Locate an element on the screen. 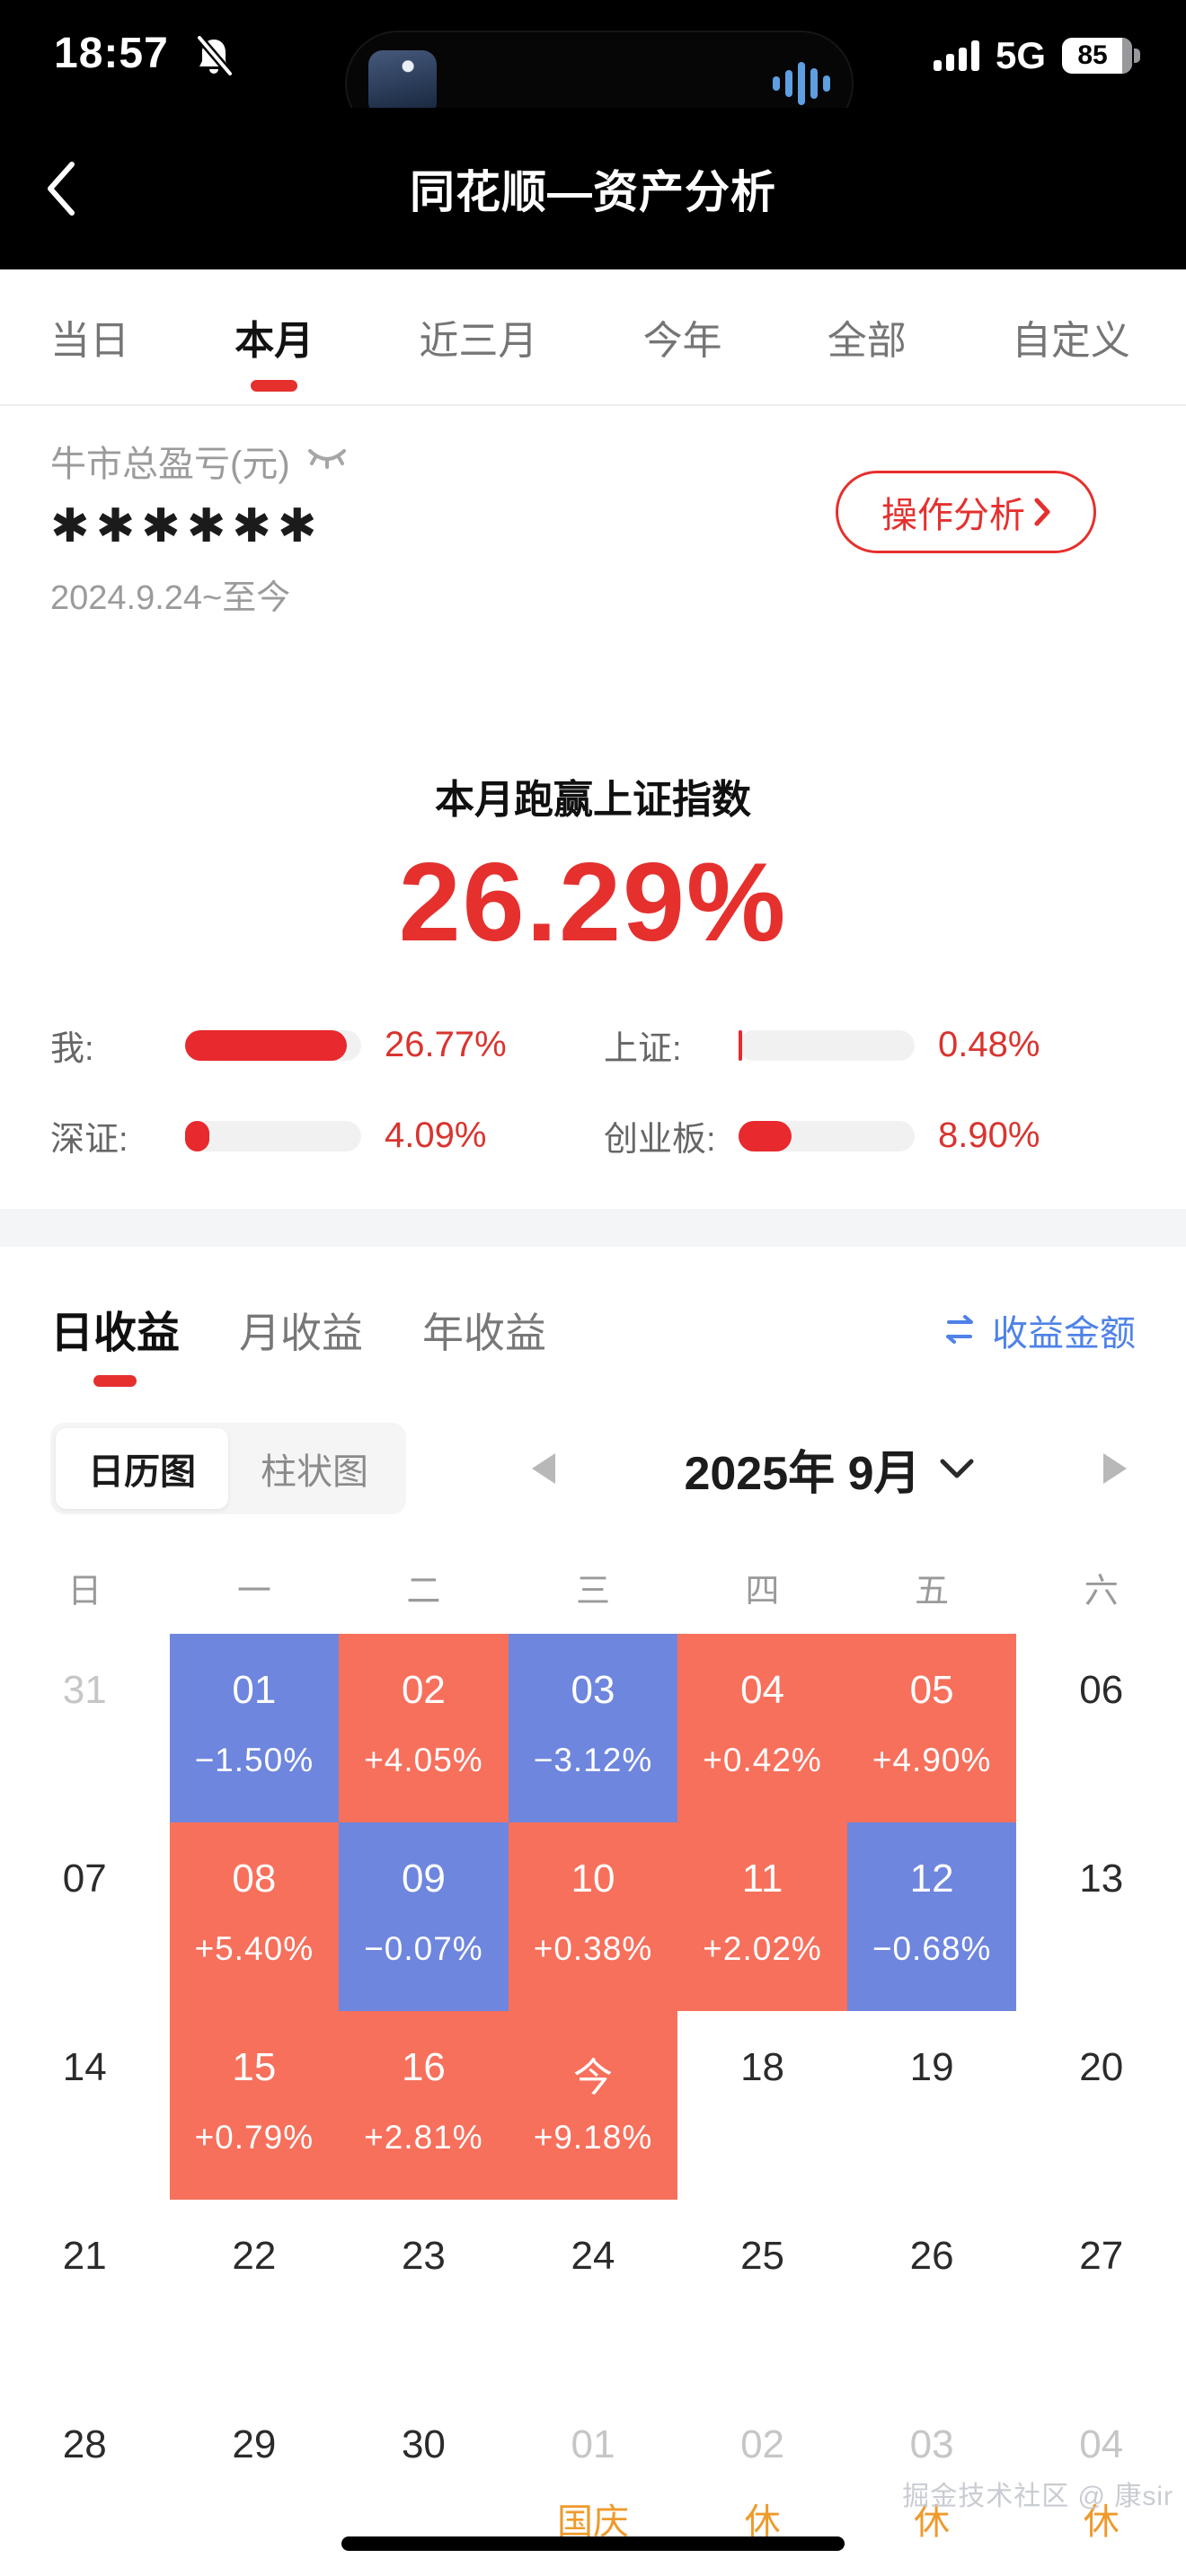 This screenshot has height=2576, width=1186. calendar-cell-06: 06 is located at coordinates (1101, 1728).